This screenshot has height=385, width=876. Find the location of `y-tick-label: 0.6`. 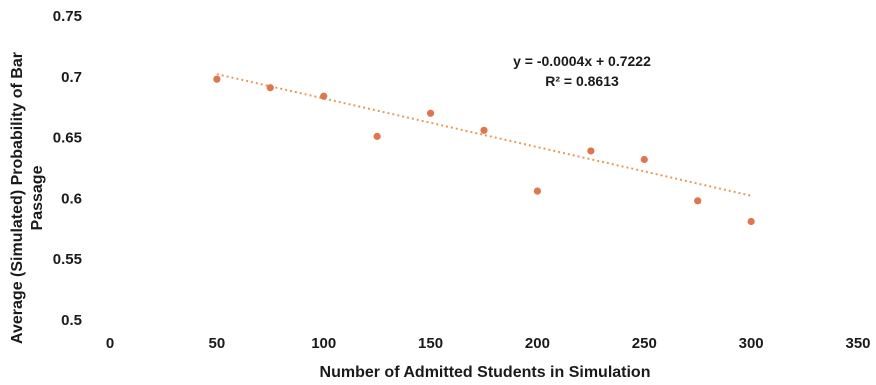

y-tick-label: 0.6 is located at coordinates (71, 198).